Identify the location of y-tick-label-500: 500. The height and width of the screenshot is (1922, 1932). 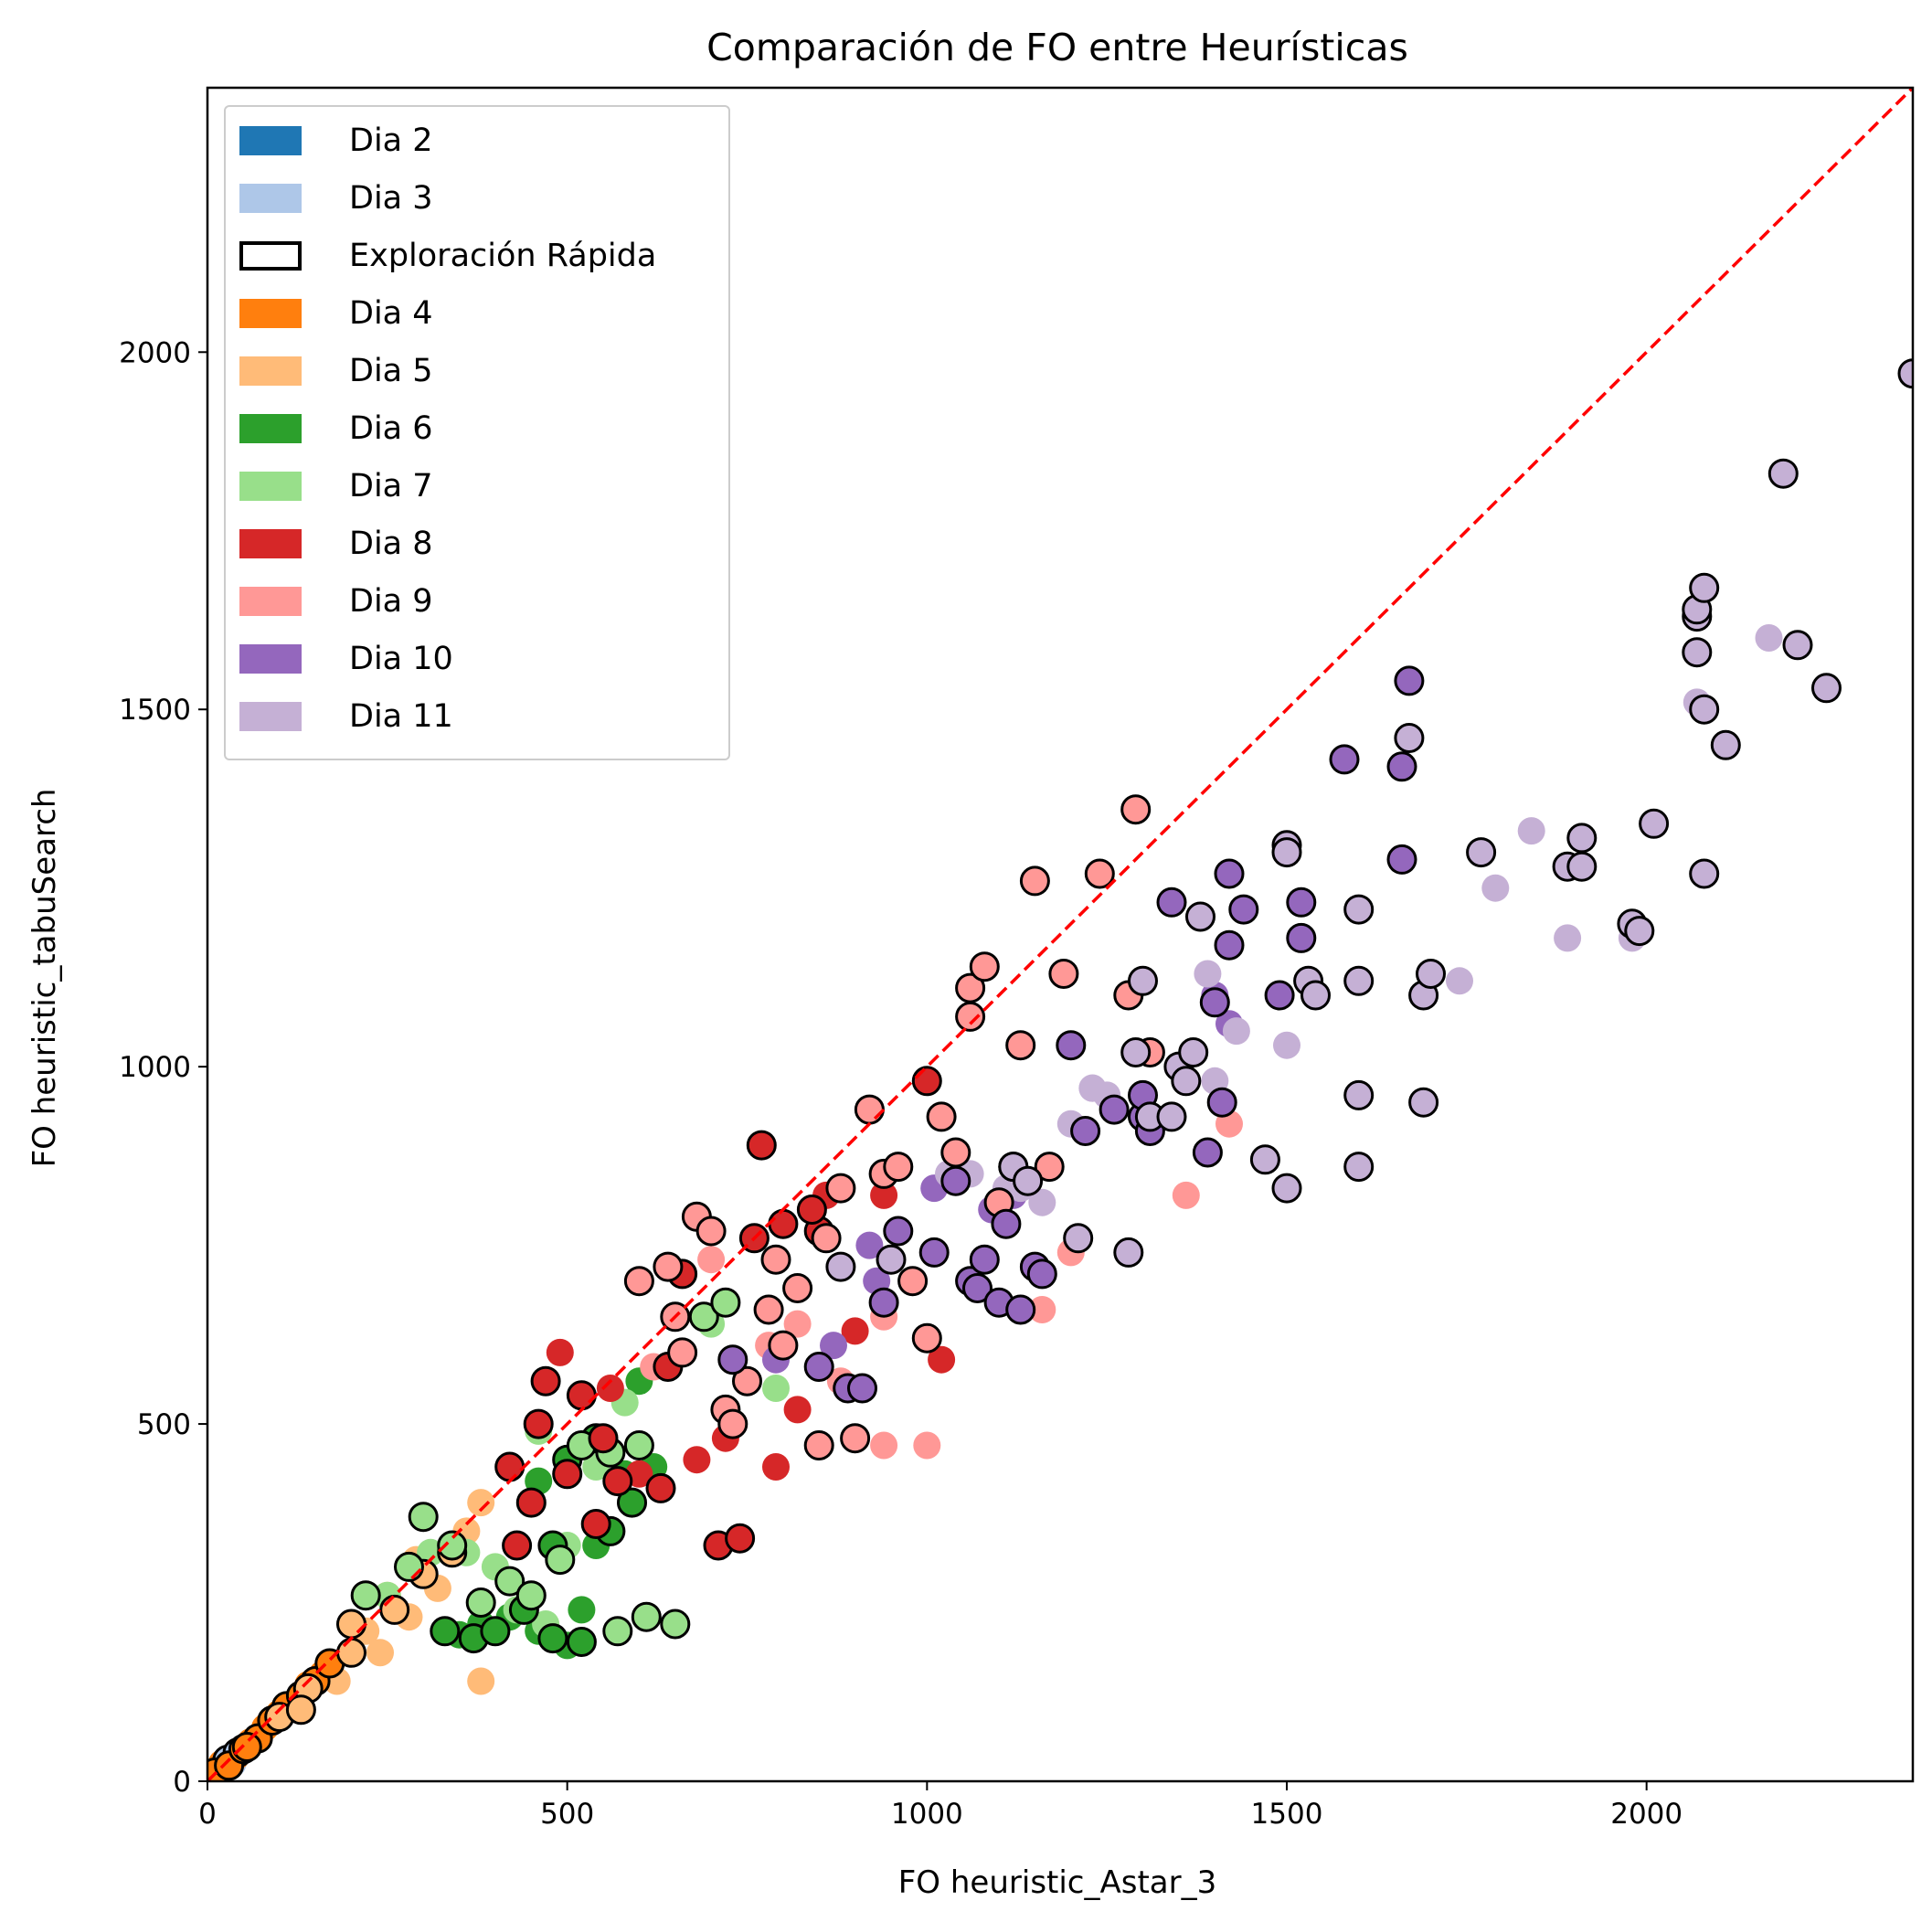
(164, 1424).